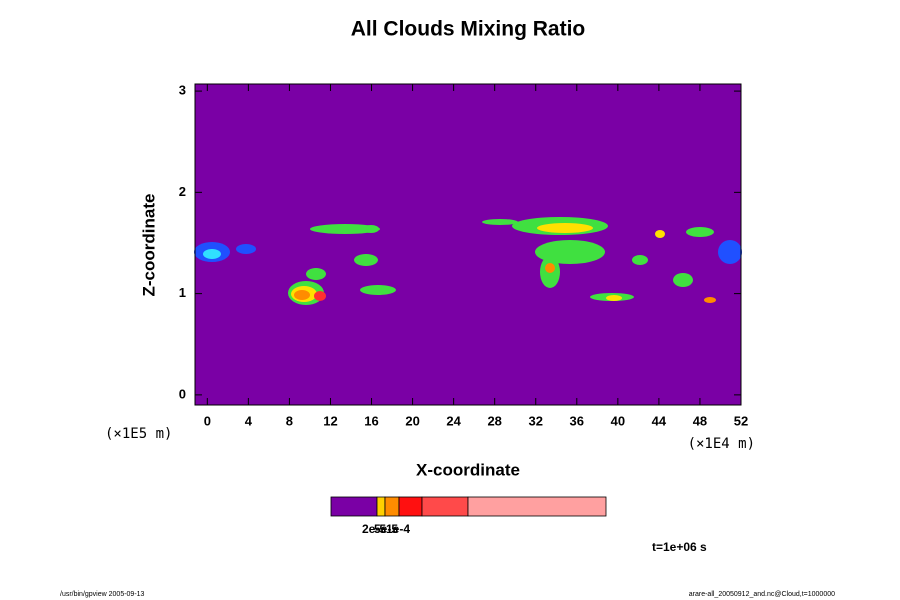 The width and height of the screenshot is (900, 600). Describe the element at coordinates (659, 420) in the screenshot. I see `x-tick-label: 44` at that location.